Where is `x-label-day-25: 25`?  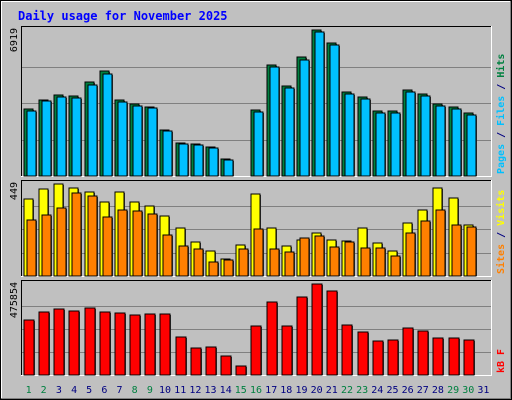 x-label-day-25: 25 is located at coordinates (392, 390).